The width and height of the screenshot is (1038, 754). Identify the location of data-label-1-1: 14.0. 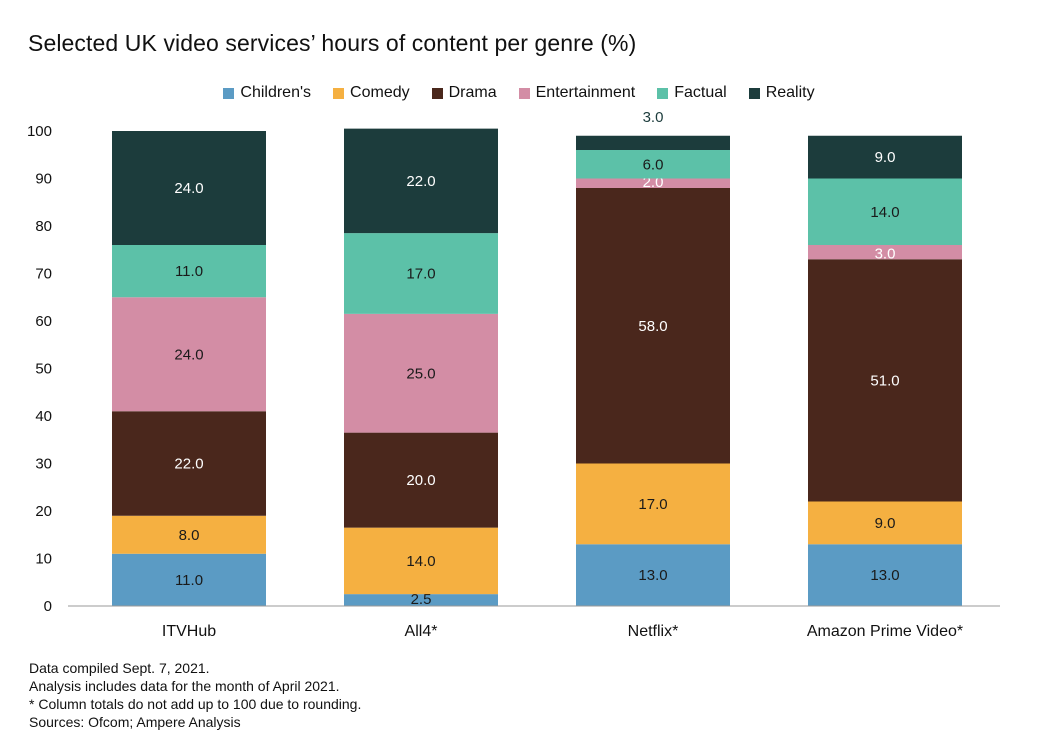
(420, 561).